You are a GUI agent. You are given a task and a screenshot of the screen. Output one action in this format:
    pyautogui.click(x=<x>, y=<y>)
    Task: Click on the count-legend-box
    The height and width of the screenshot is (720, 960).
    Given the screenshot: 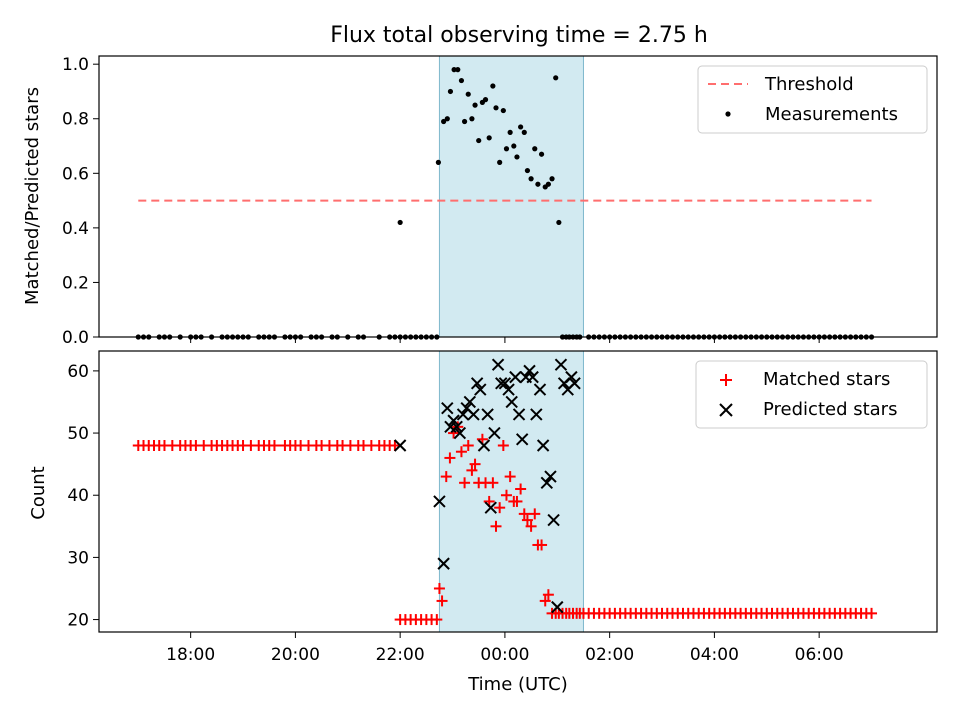 What is the action you would take?
    pyautogui.click(x=811, y=394)
    